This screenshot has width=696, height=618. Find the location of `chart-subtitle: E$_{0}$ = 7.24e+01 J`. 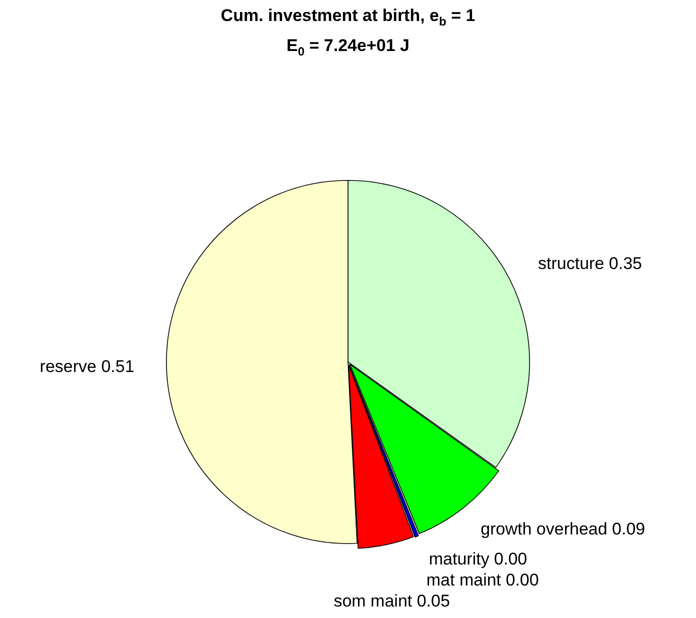

chart-subtitle: E$_{0}$ = 7.24e+01 J is located at coordinates (348, 47).